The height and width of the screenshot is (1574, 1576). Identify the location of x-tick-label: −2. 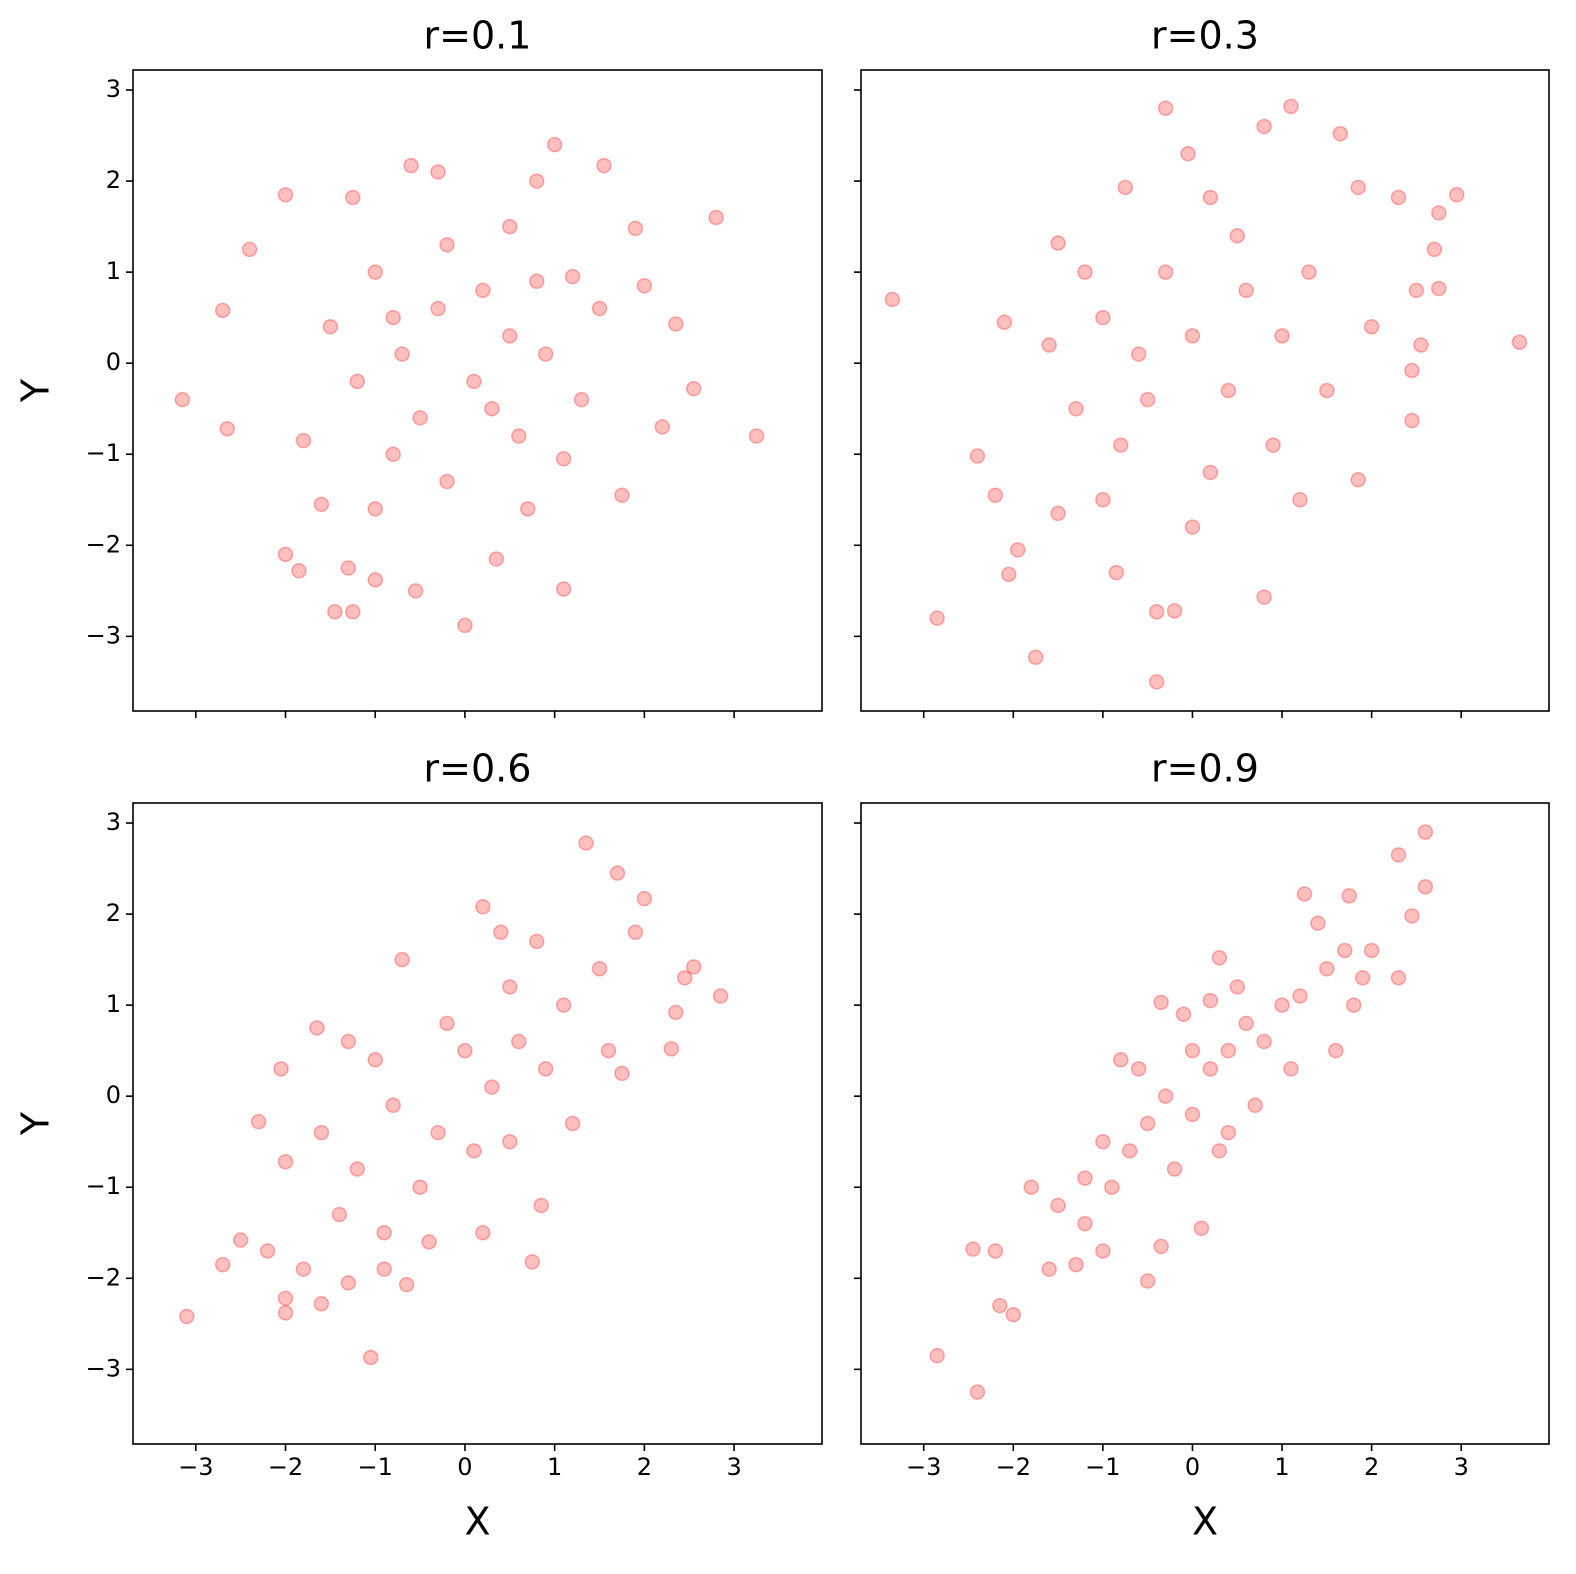
(1013, 1467).